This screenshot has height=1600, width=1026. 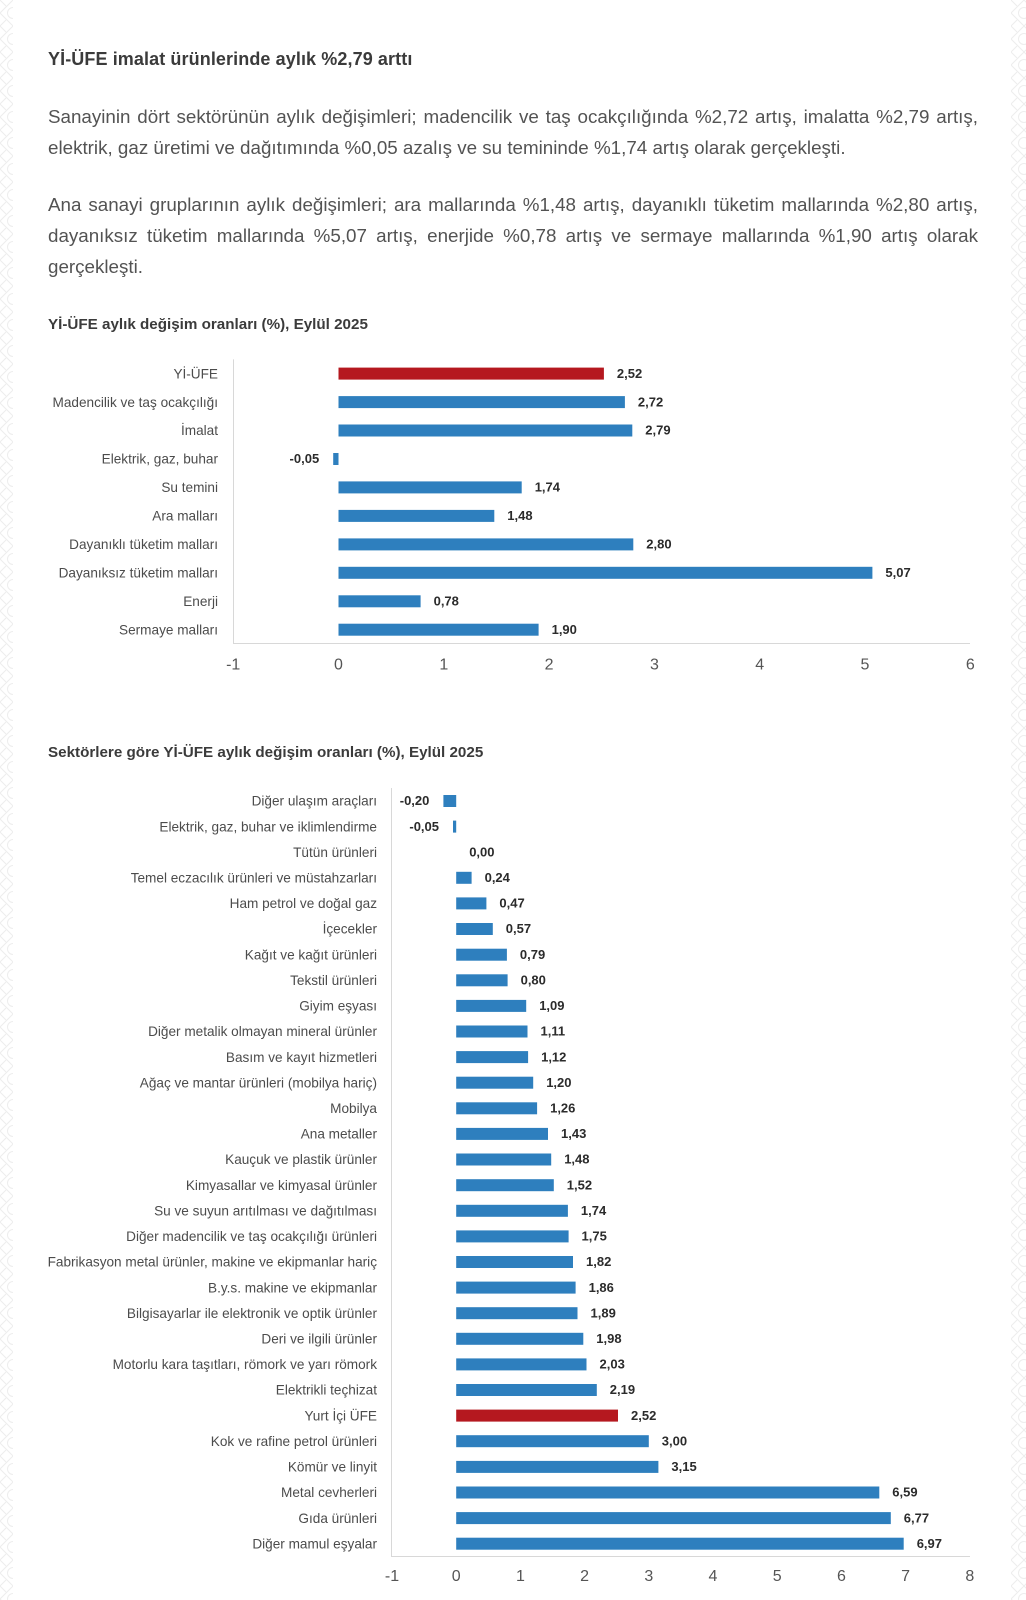 What do you see at coordinates (339, 1134) in the screenshot?
I see `svg-text: Ana metaller` at bounding box center [339, 1134].